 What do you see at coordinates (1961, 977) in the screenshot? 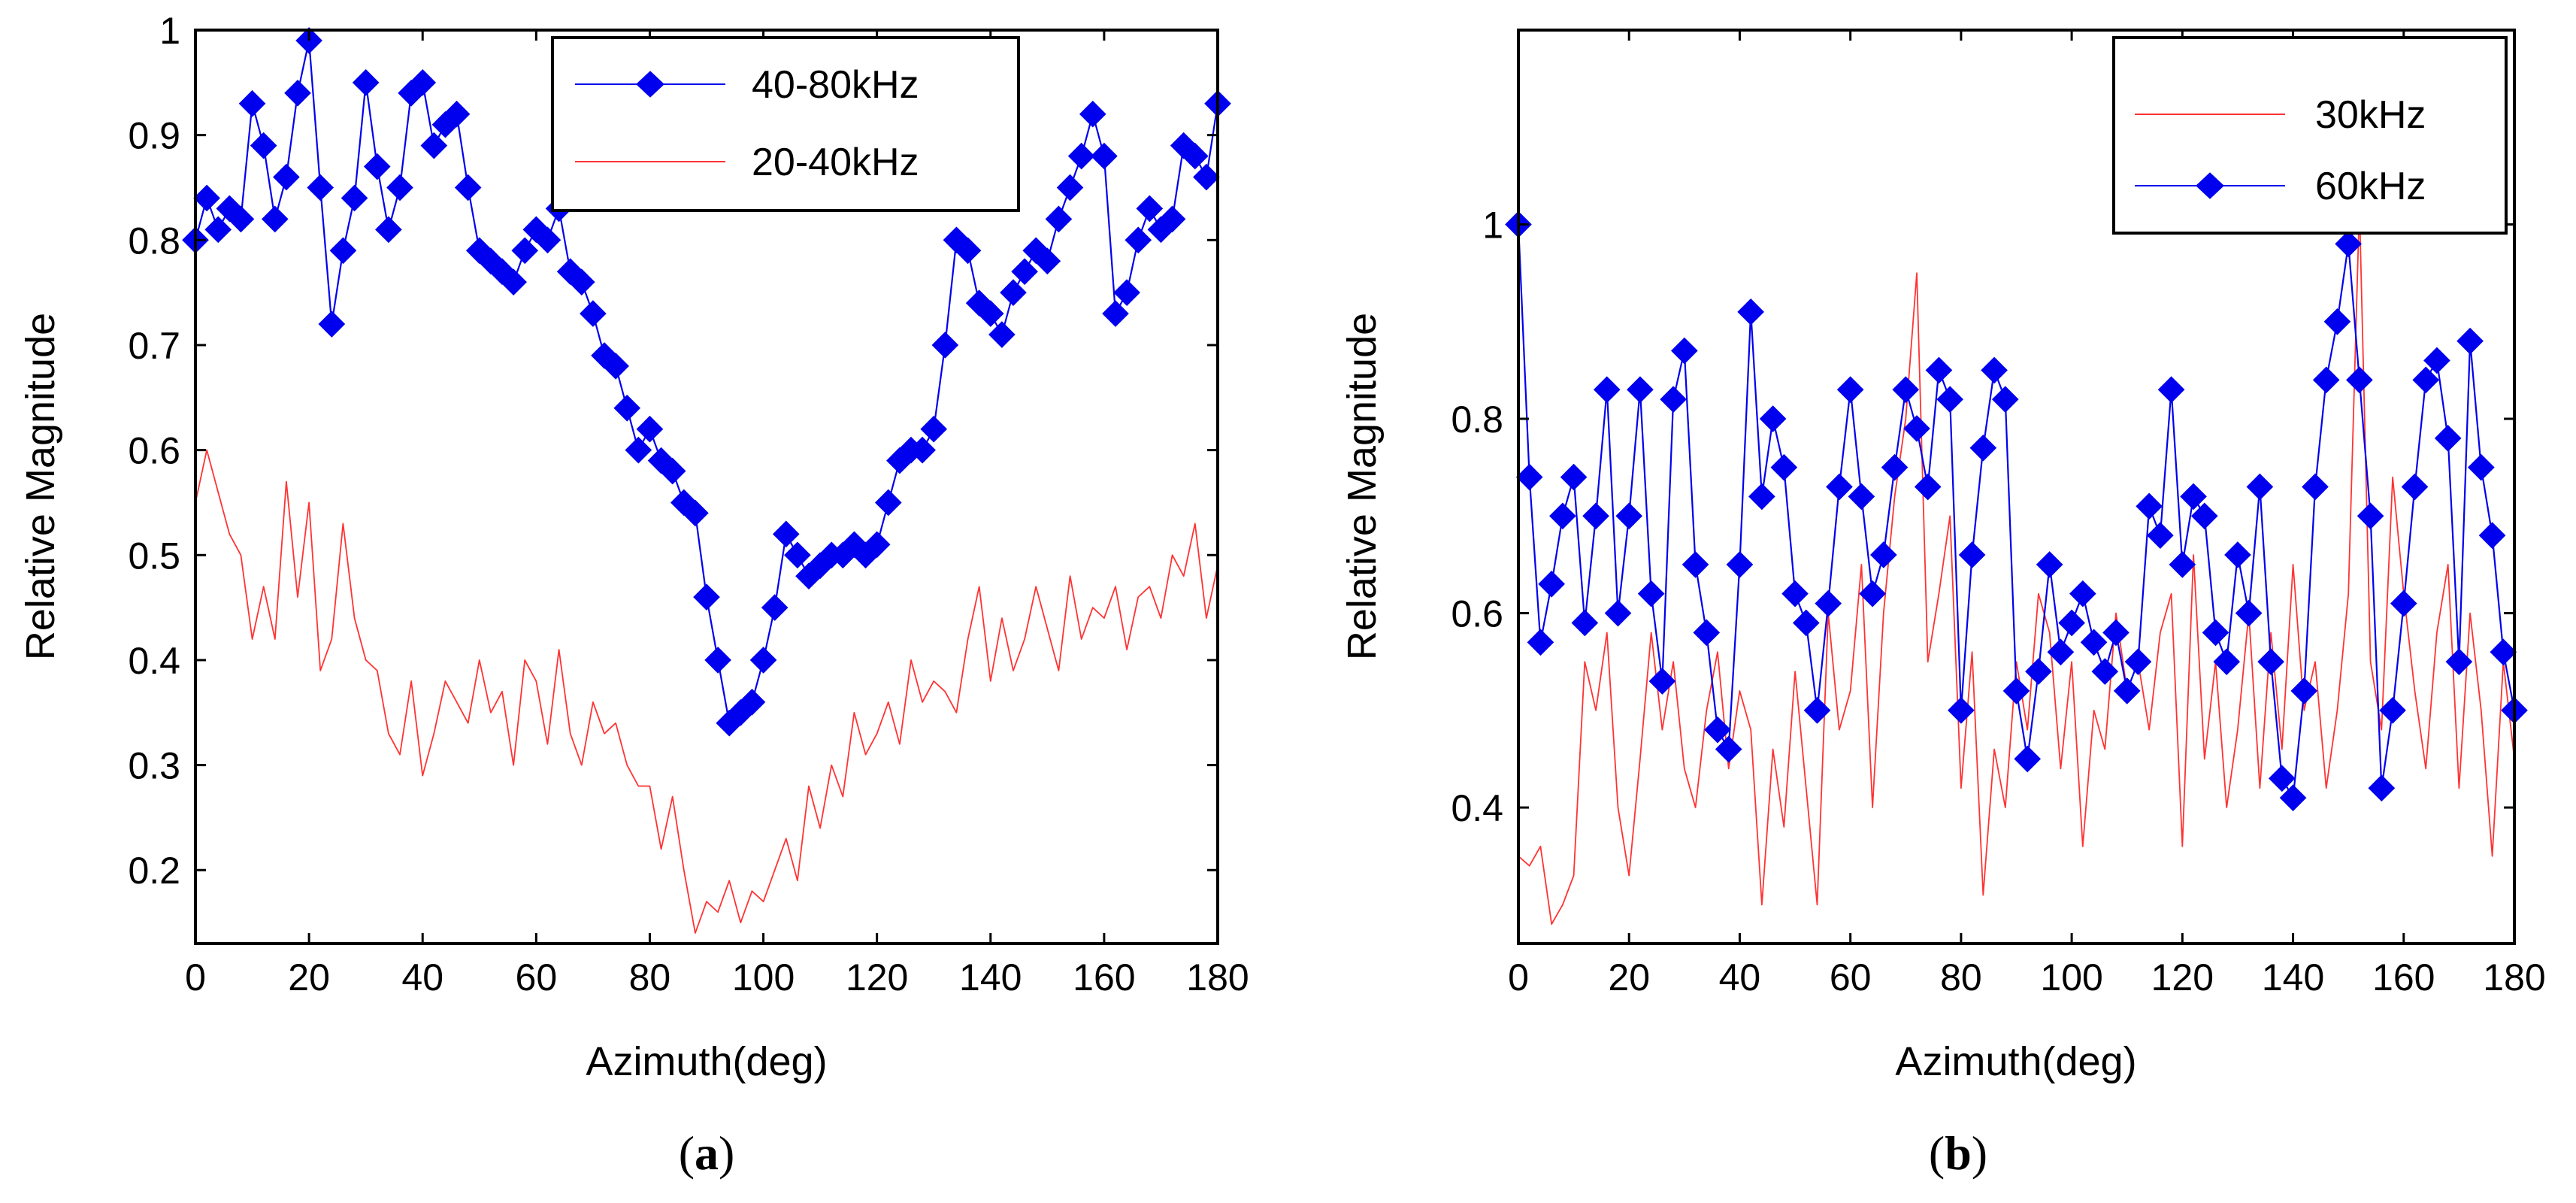
I see `panel-b-x-tick-label: 80` at bounding box center [1961, 977].